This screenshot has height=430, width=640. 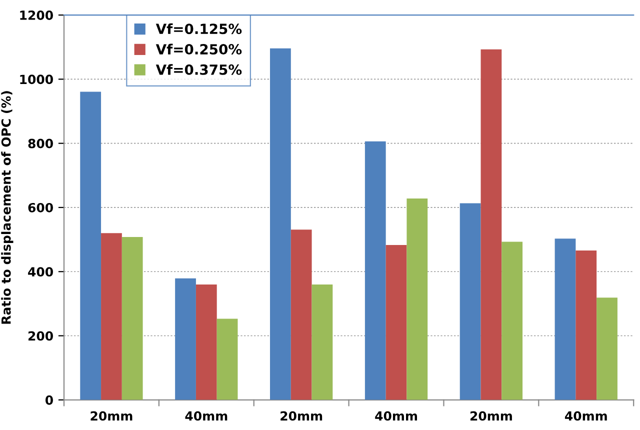 I want to click on y-tick-label: 1000, so click(x=36, y=79).